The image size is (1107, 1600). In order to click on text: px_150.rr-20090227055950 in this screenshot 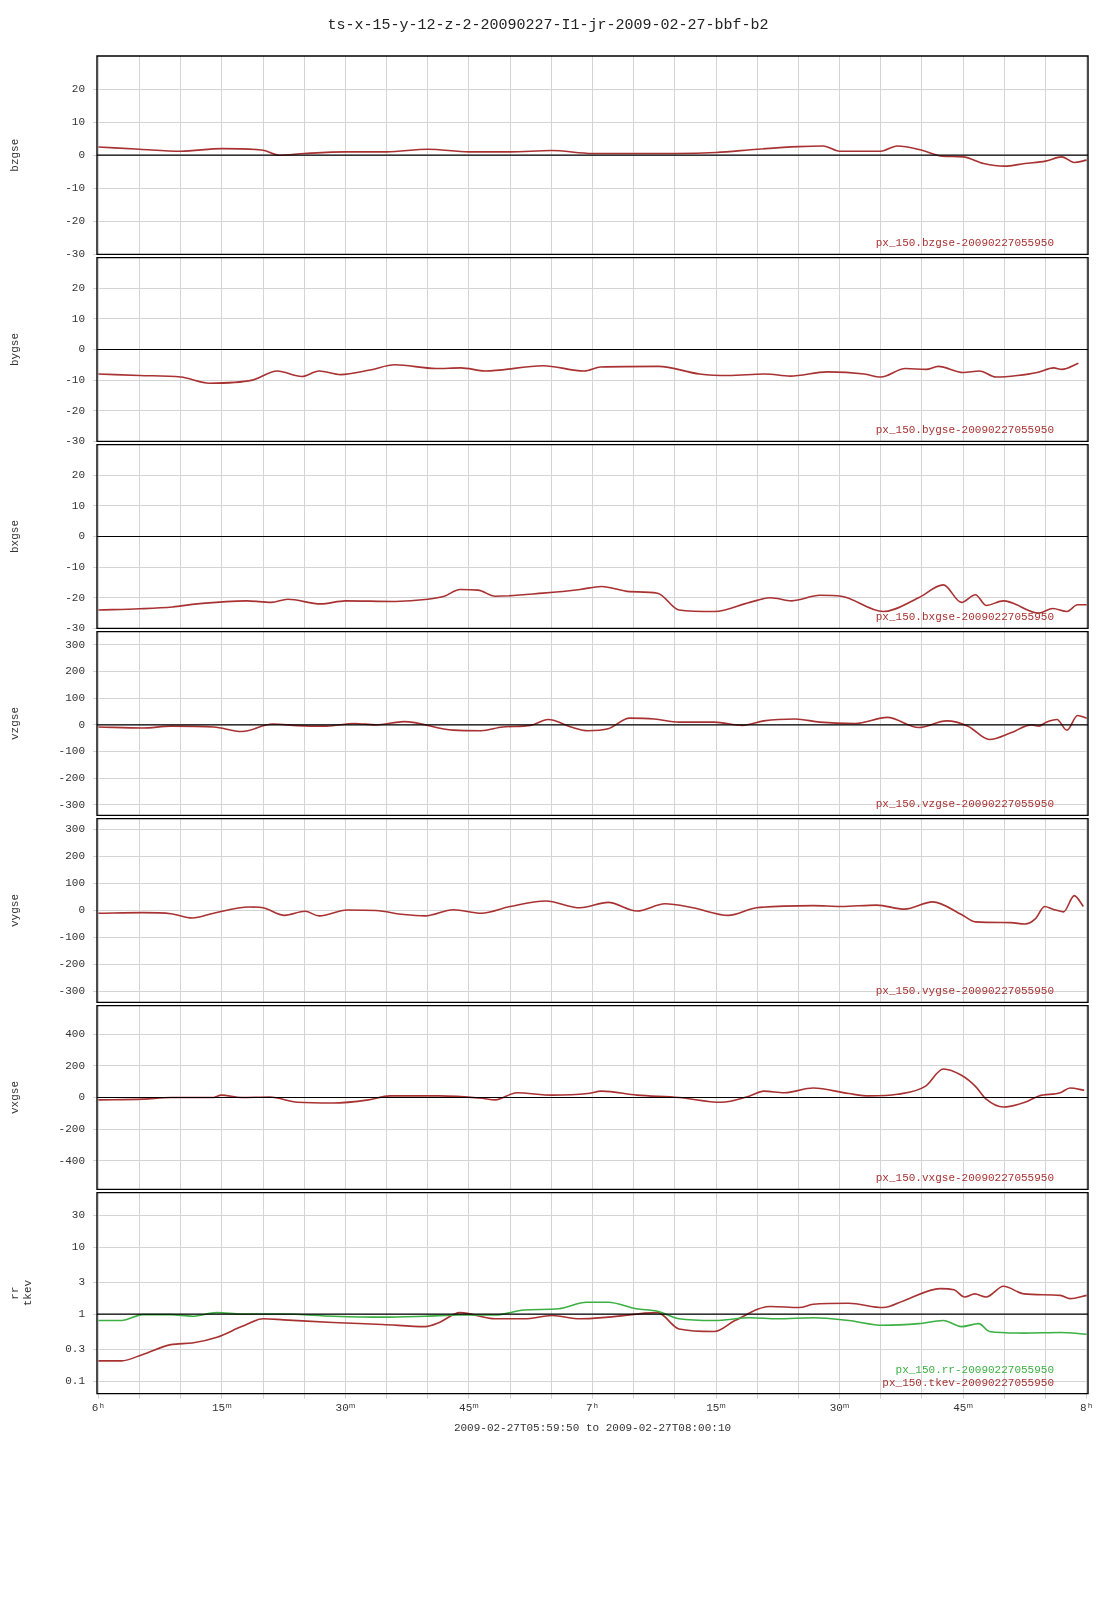, I will do `click(974, 1369)`.